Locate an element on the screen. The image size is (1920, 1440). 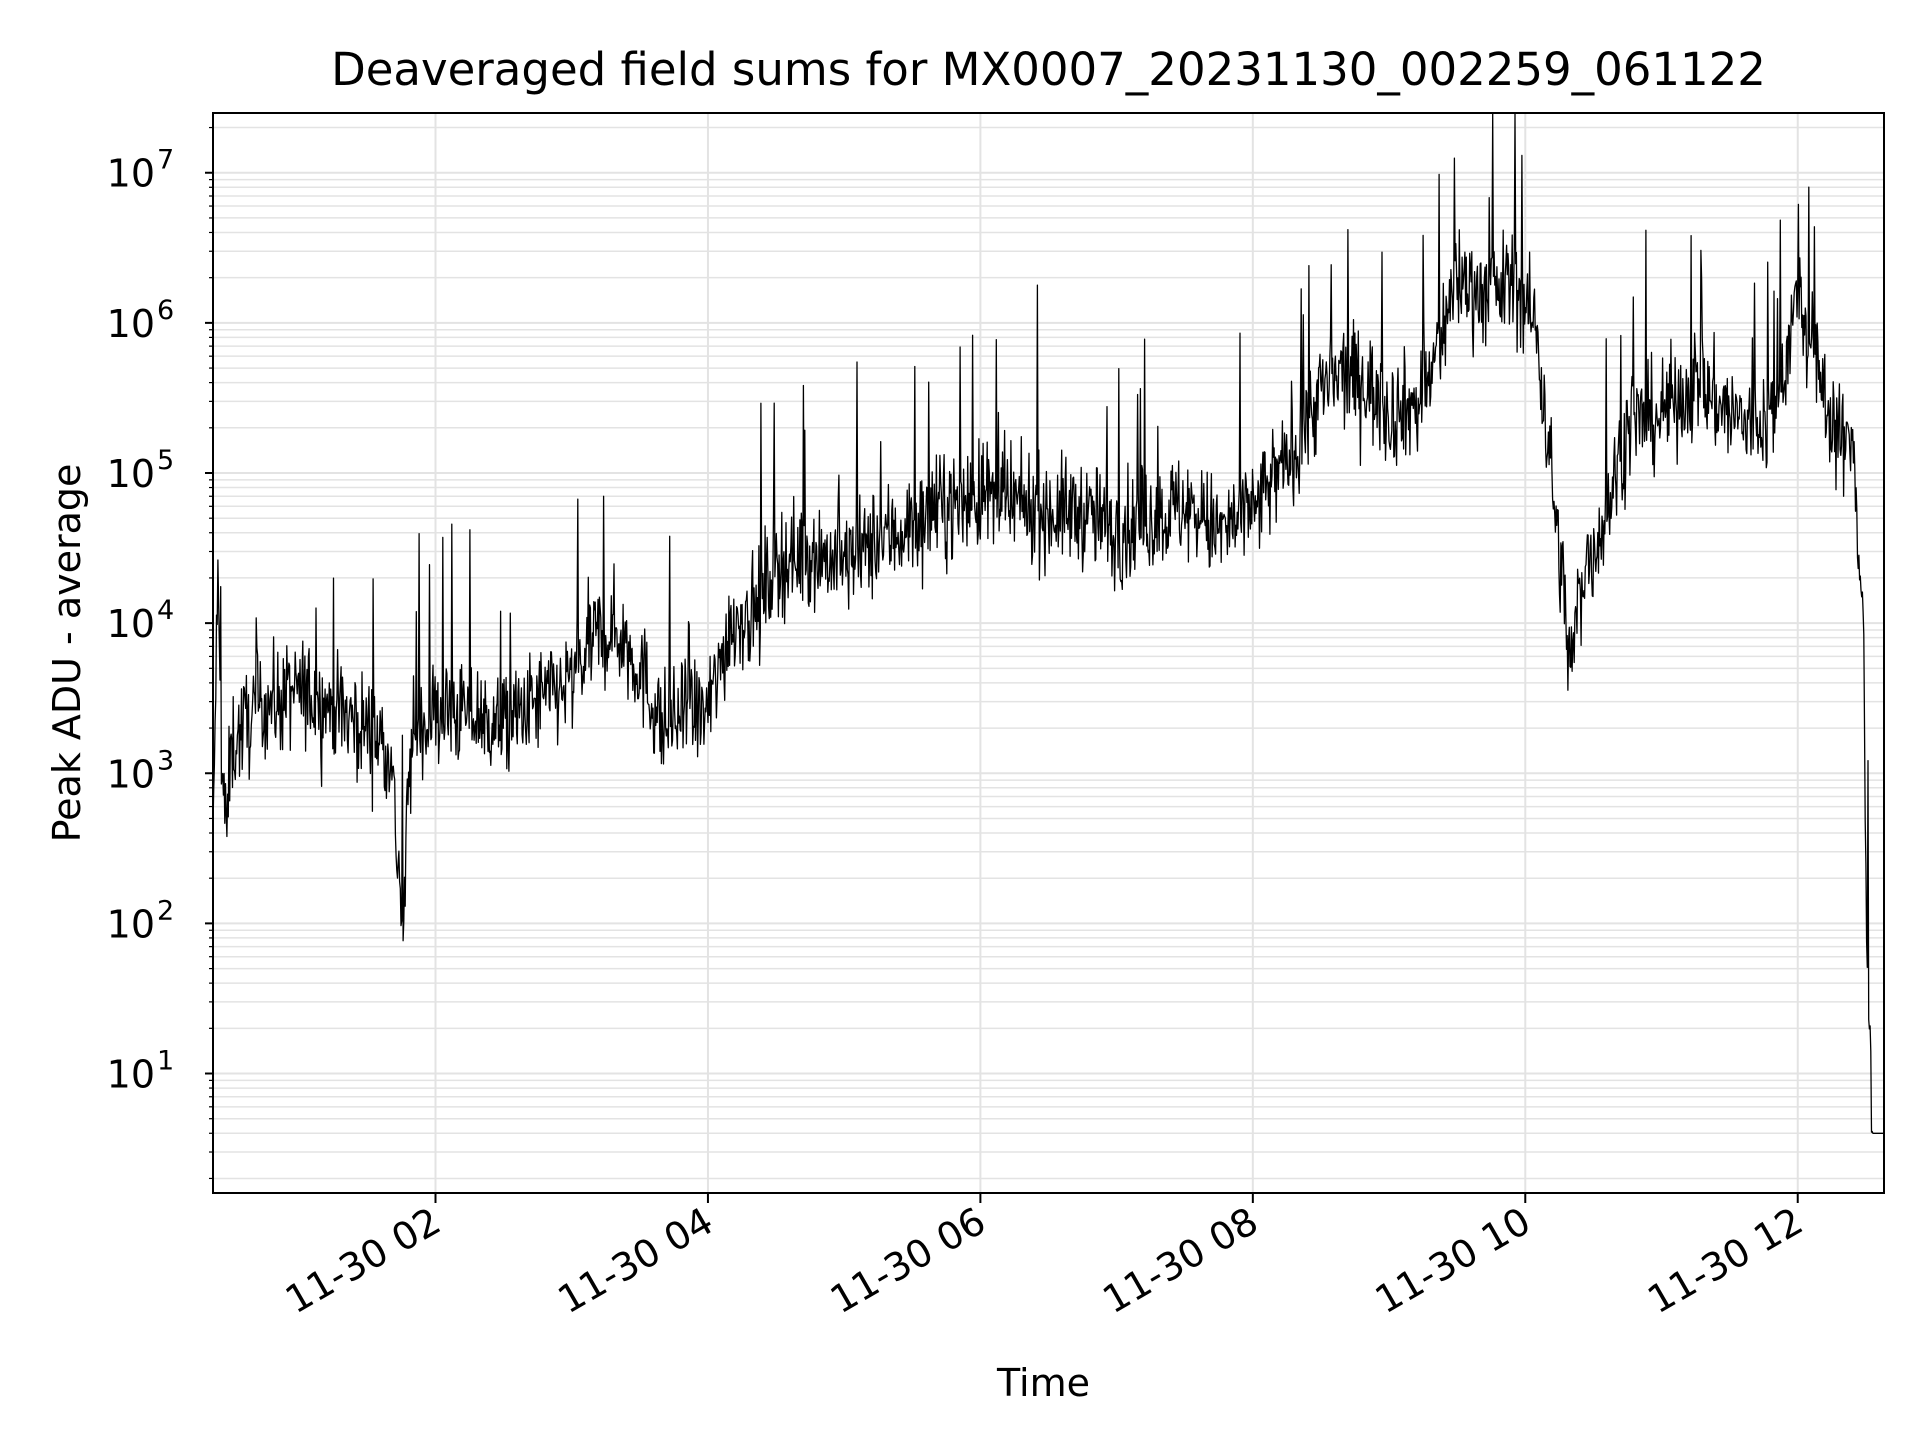
y-axis-label: Peak ADU - average is located at coordinates (67, 653).